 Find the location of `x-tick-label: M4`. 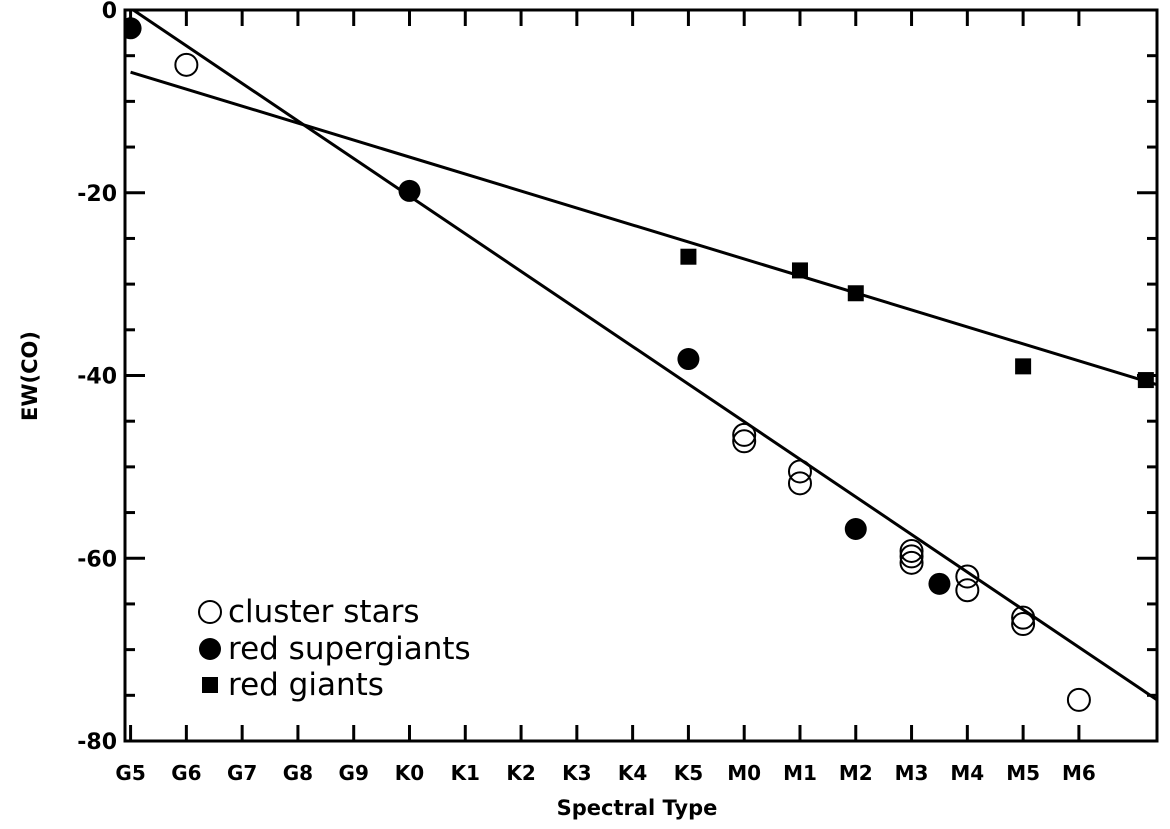

x-tick-label: M4 is located at coordinates (967, 773).